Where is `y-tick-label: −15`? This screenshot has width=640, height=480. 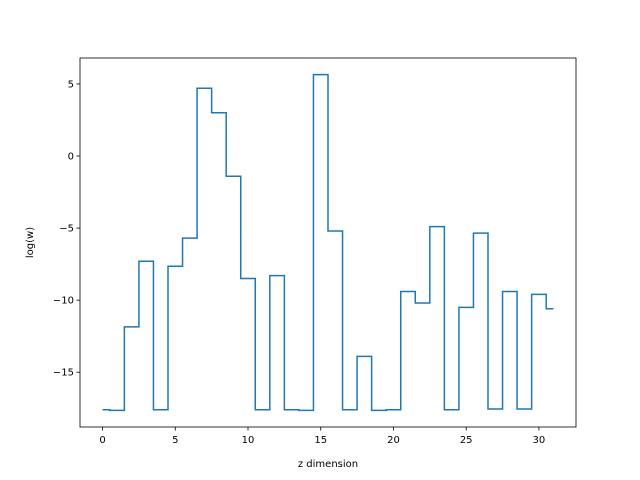 y-tick-label: −15 is located at coordinates (63, 373).